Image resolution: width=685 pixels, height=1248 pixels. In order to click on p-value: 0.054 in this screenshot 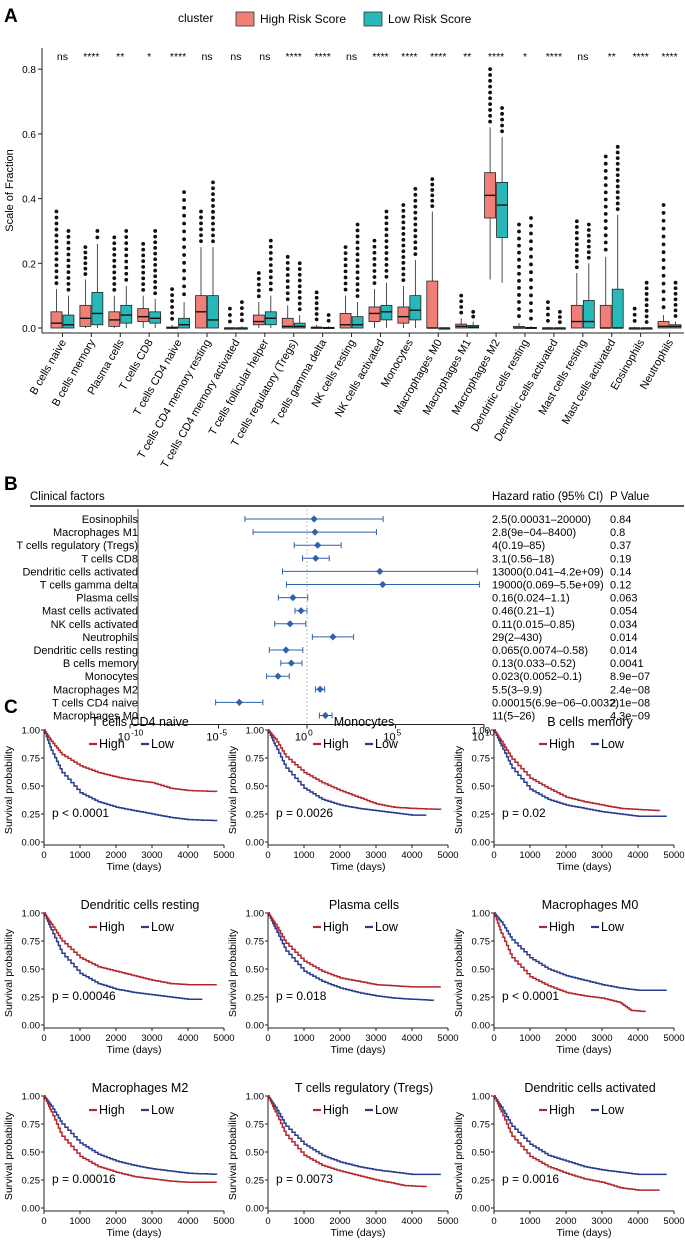, I will do `click(624, 612)`.